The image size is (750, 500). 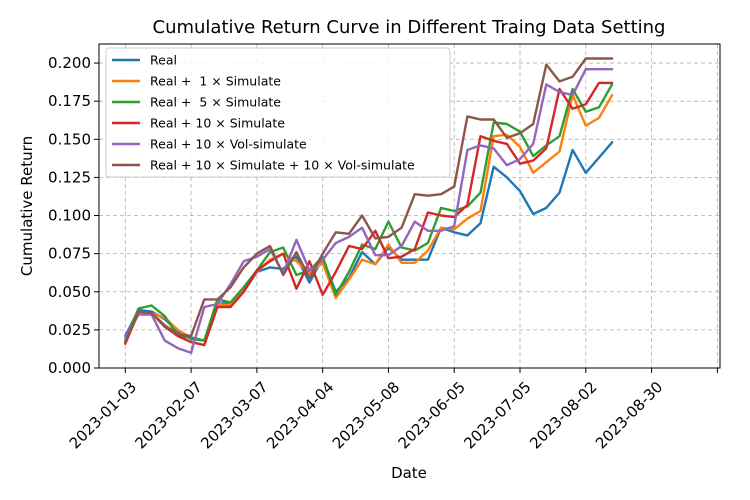 What do you see at coordinates (69, 101) in the screenshot?
I see `y-tick-label: 0.175` at bounding box center [69, 101].